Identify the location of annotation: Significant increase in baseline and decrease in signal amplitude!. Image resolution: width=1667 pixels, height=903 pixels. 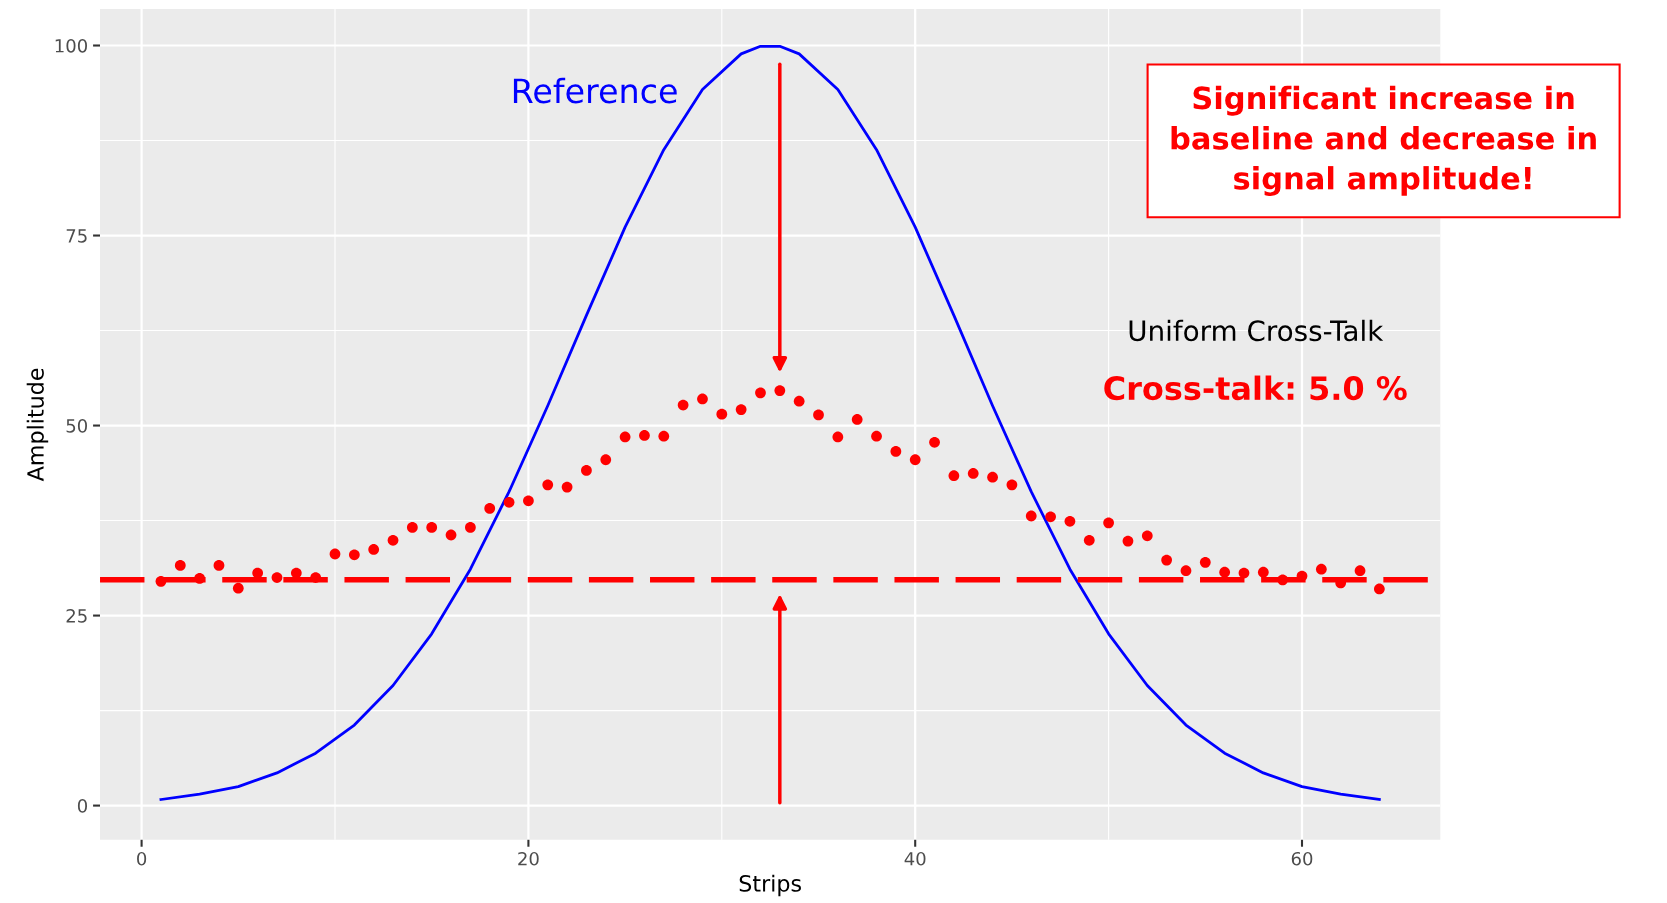
(1383, 140).